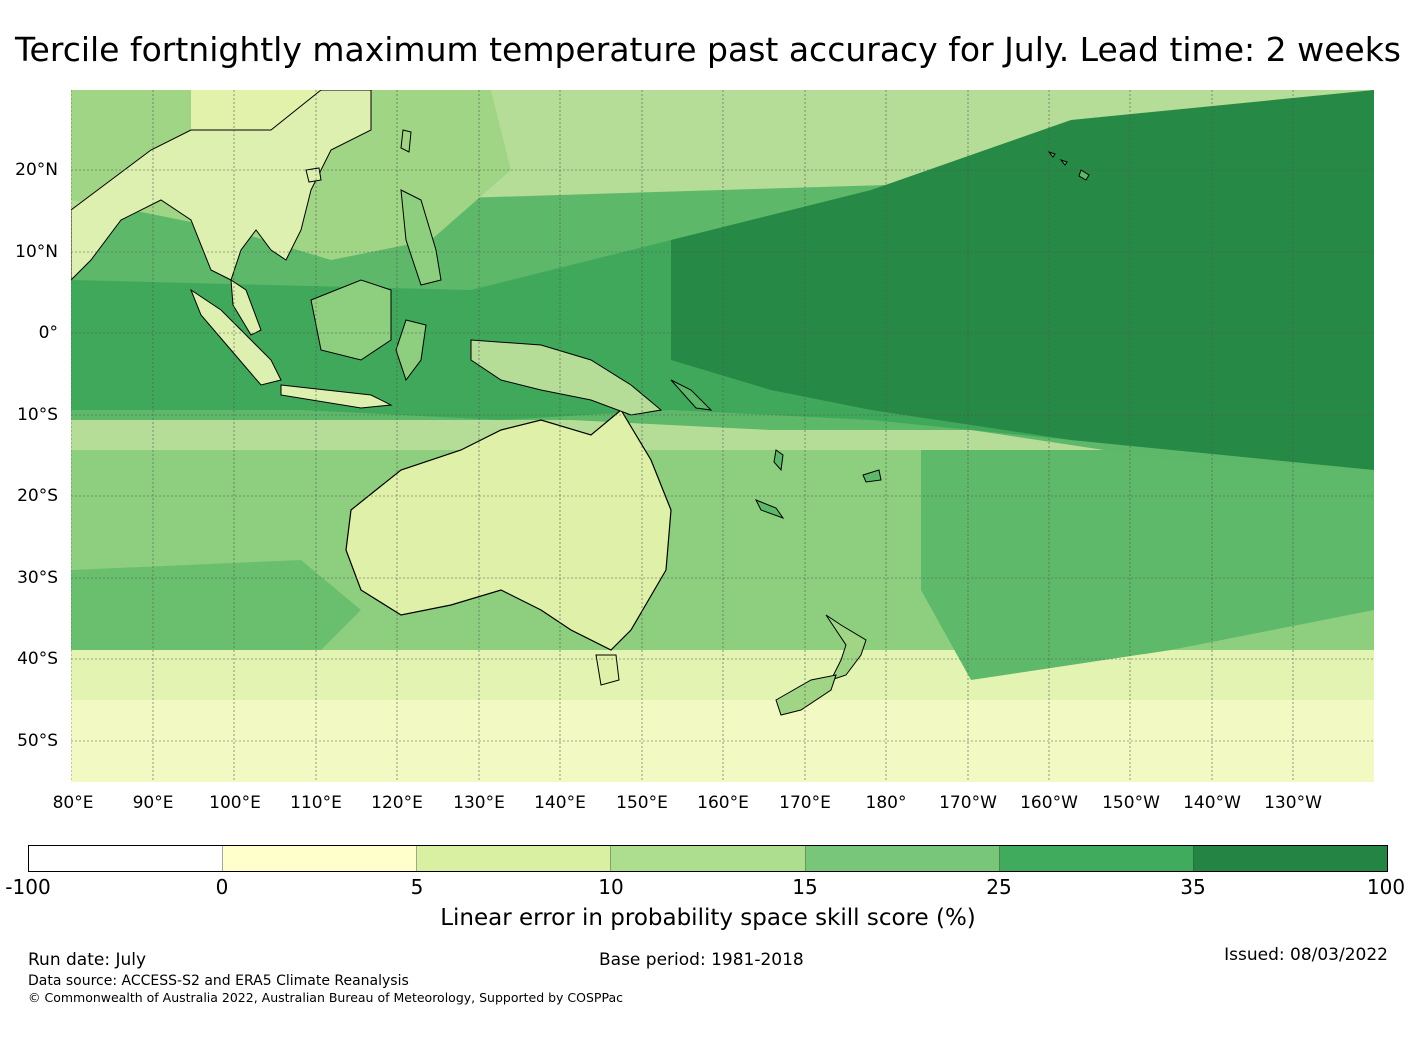  What do you see at coordinates (1147, 565) in the screenshot?
I see `south-pacific-medium` at bounding box center [1147, 565].